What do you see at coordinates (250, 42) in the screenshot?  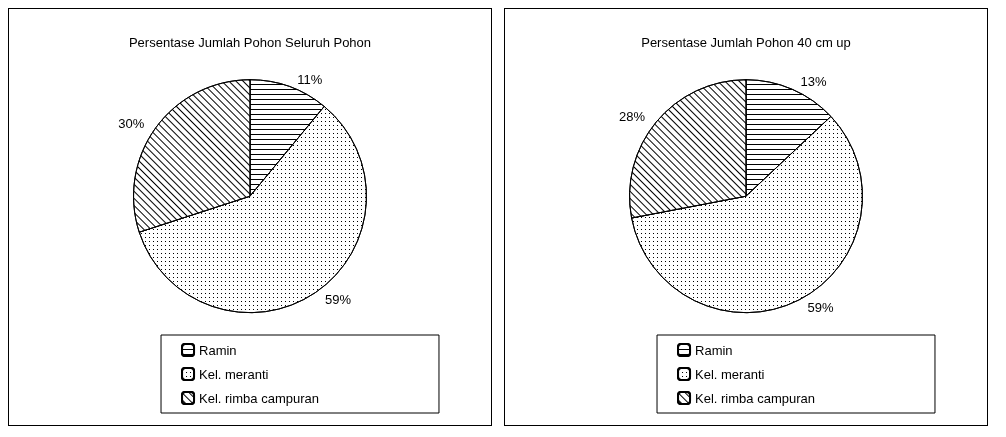 I see `chart-title: Persentase Jumlah Pohon Seluruh Pohon` at bounding box center [250, 42].